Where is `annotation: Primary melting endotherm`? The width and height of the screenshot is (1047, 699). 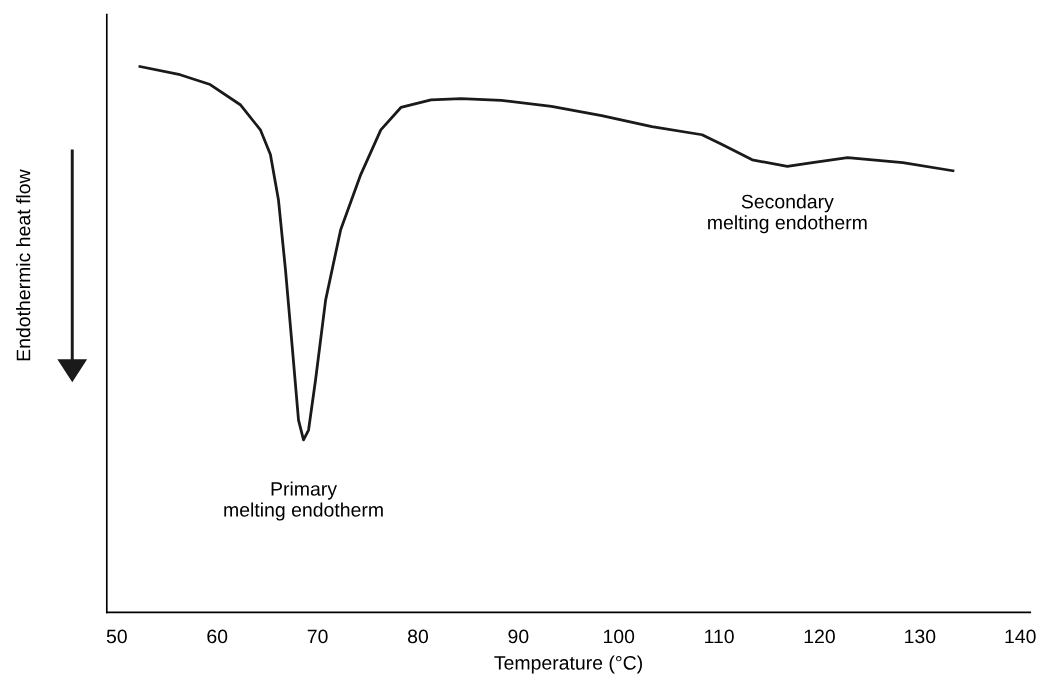 annotation: Primary melting endotherm is located at coordinates (303, 501).